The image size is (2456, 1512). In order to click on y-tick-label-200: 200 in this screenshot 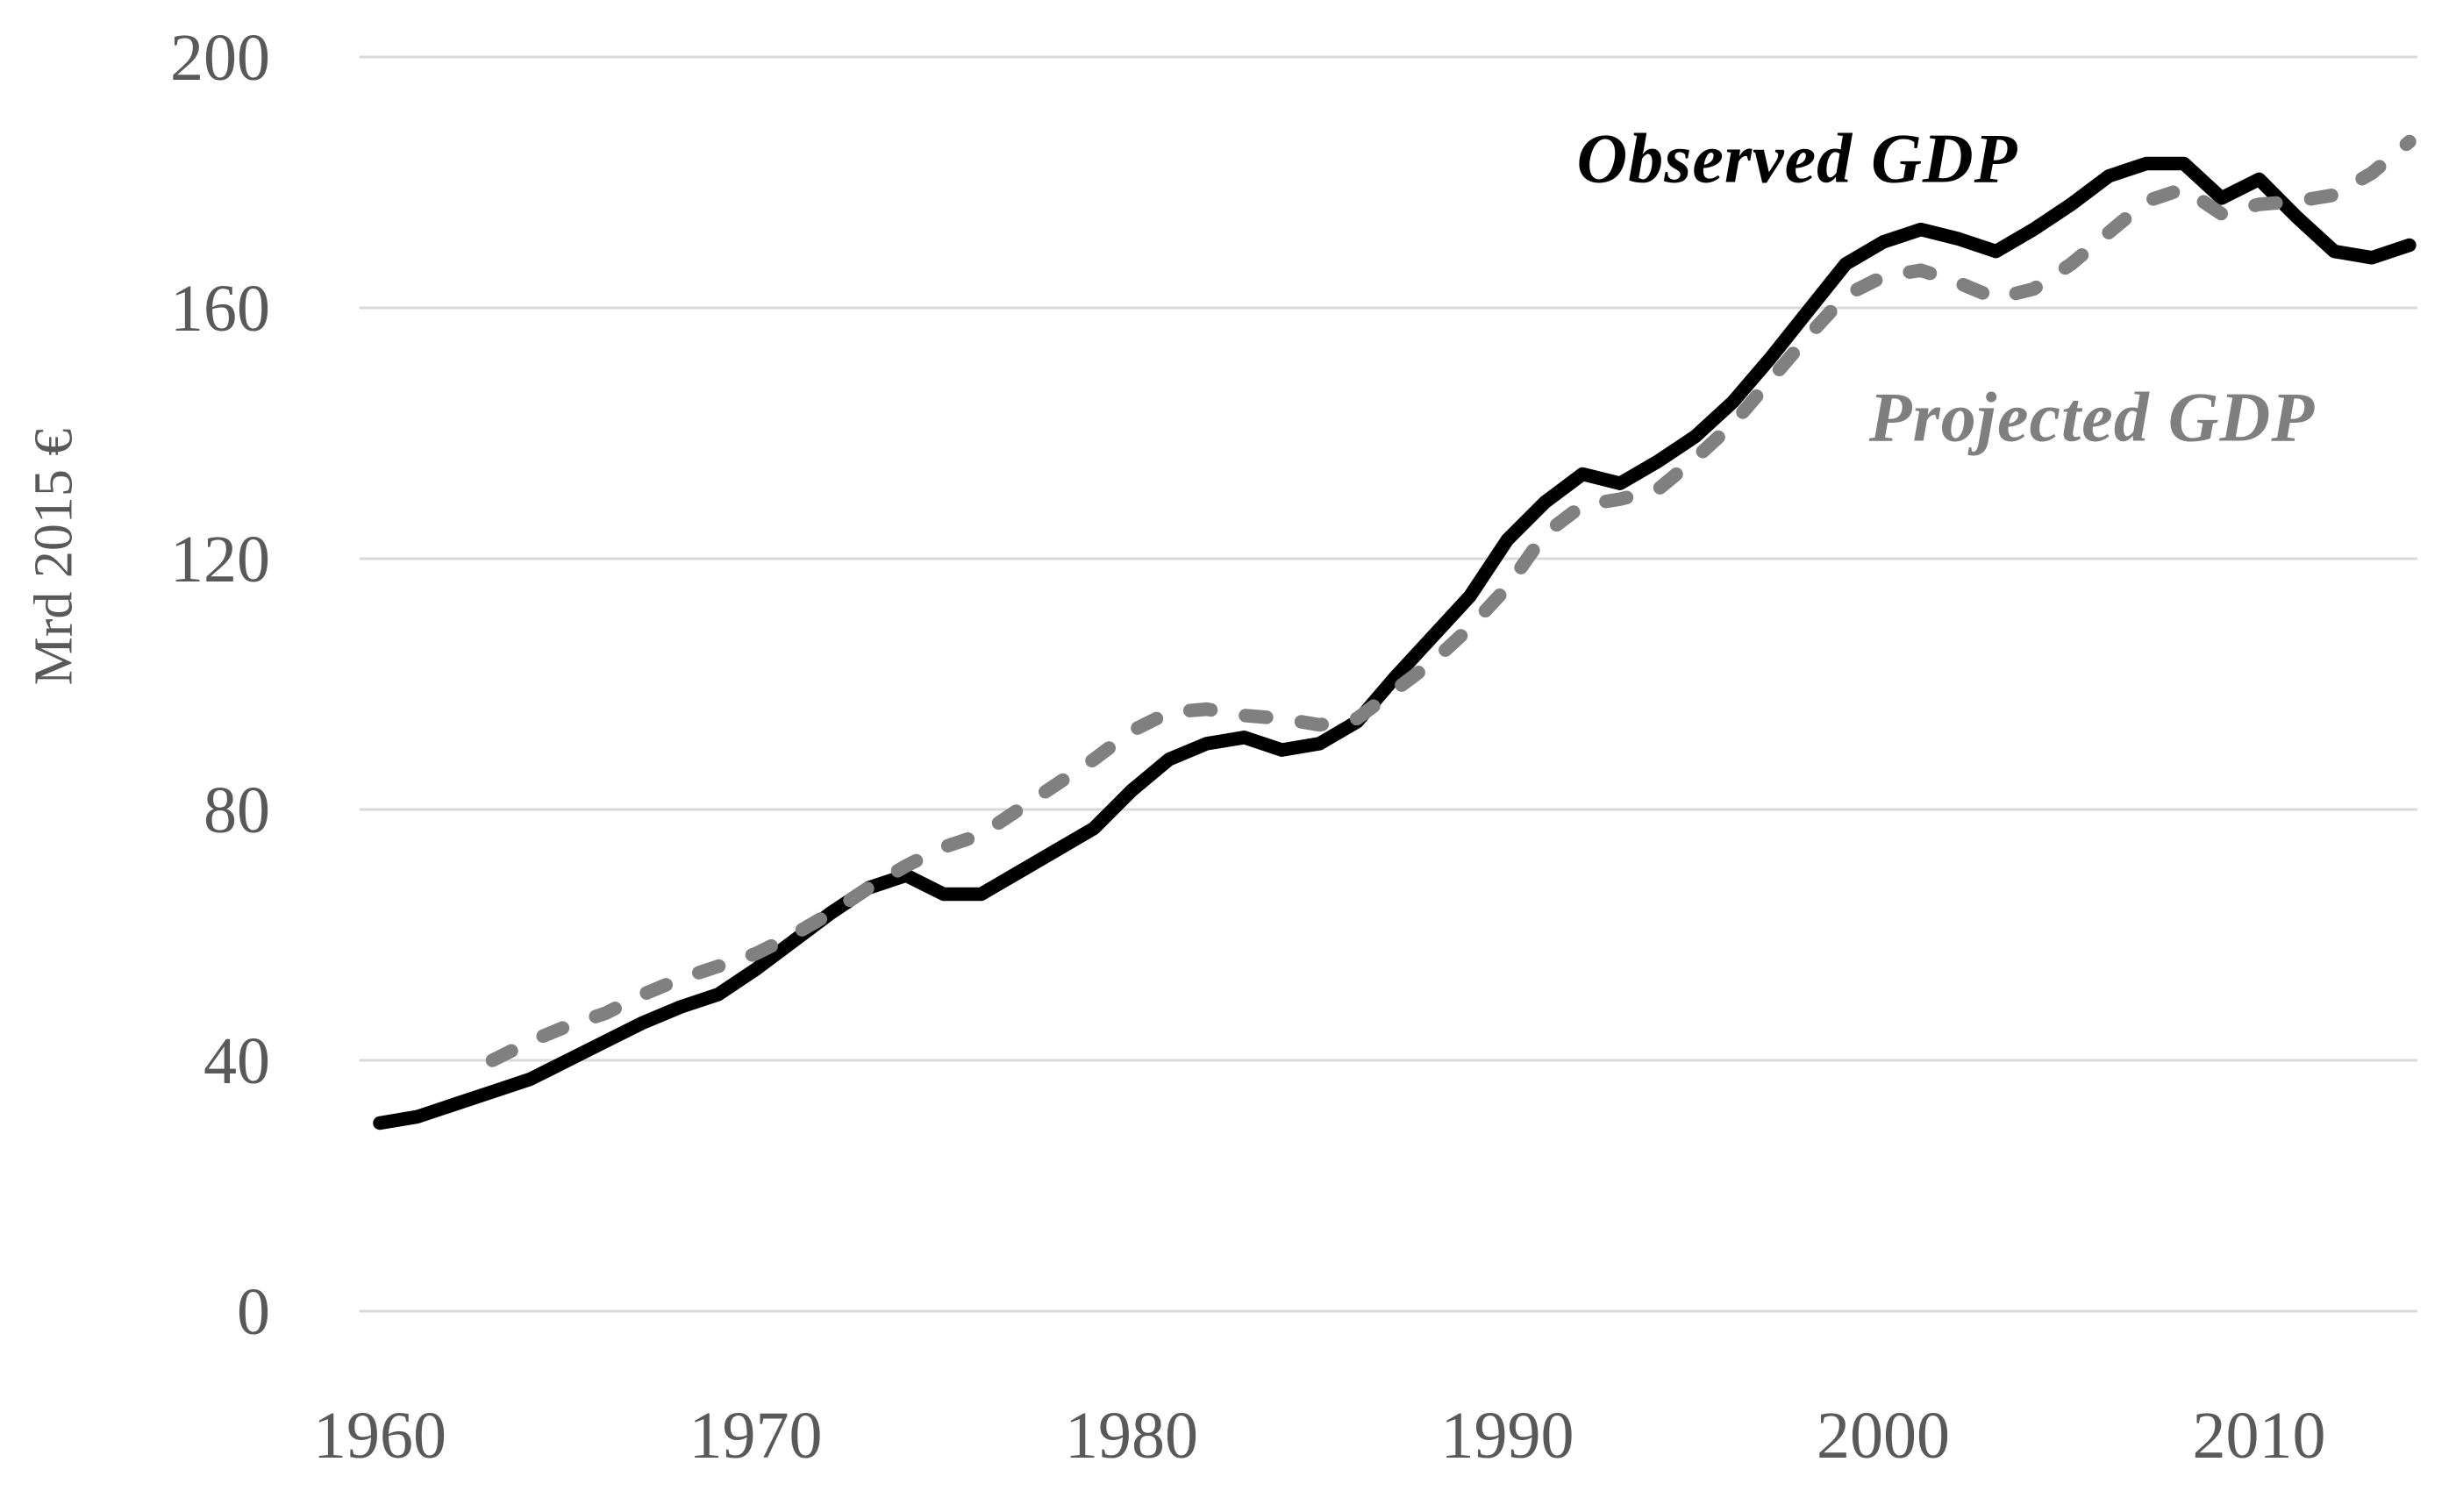, I will do `click(220, 58)`.